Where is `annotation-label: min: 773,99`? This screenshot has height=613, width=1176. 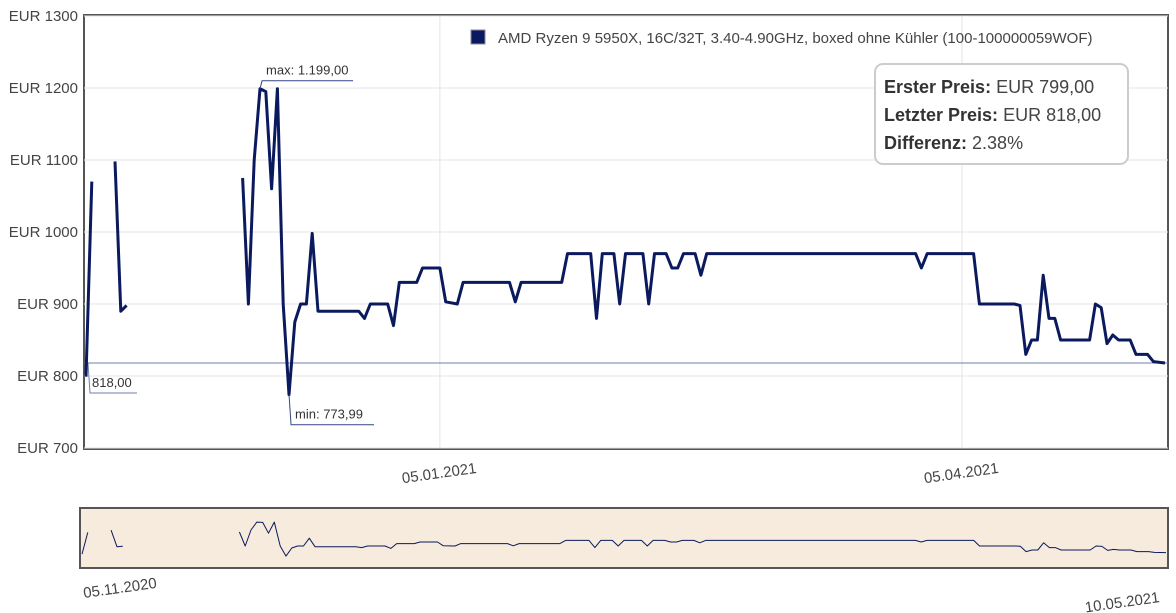
annotation-label: min: 773,99 is located at coordinates (329, 414).